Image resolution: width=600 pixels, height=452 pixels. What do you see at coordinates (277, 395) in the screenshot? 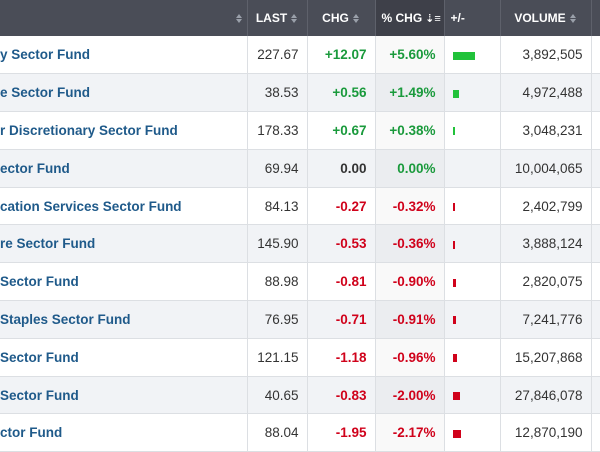
I see `last-price: 40.65` at bounding box center [277, 395].